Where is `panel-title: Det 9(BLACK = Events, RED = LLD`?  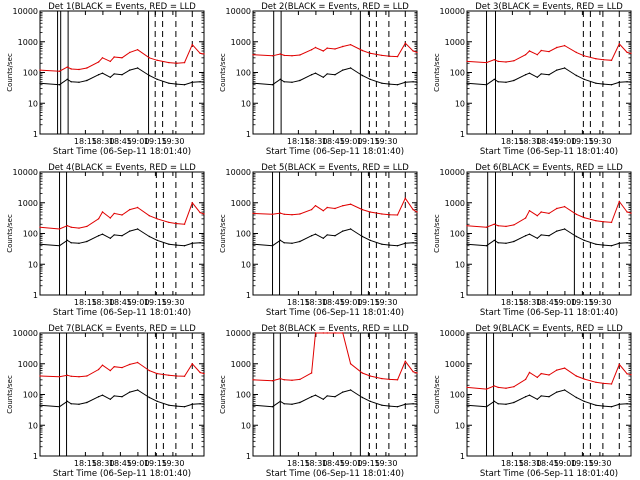
panel-title: Det 9(BLACK = Events, RED = LLD is located at coordinates (549, 329).